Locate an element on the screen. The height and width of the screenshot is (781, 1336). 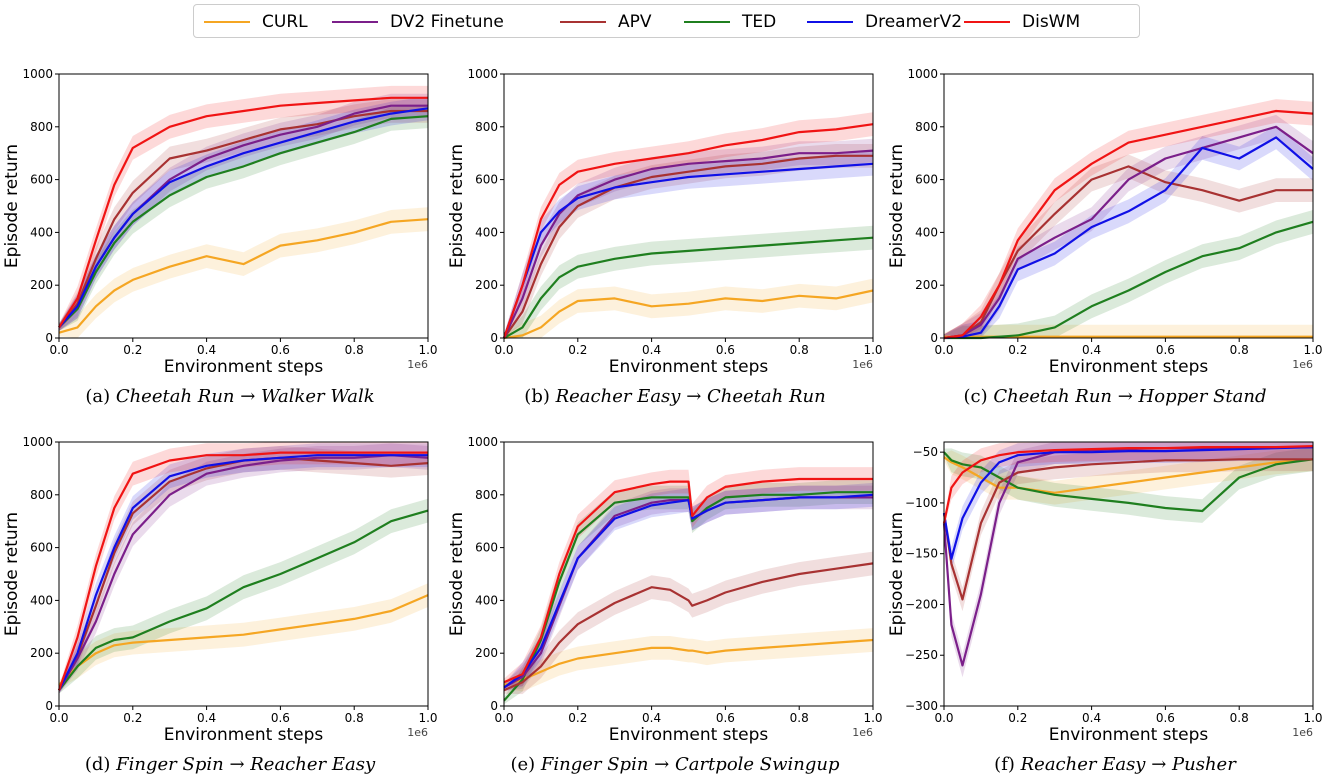
legend-label: TED is located at coordinates (759, 22).